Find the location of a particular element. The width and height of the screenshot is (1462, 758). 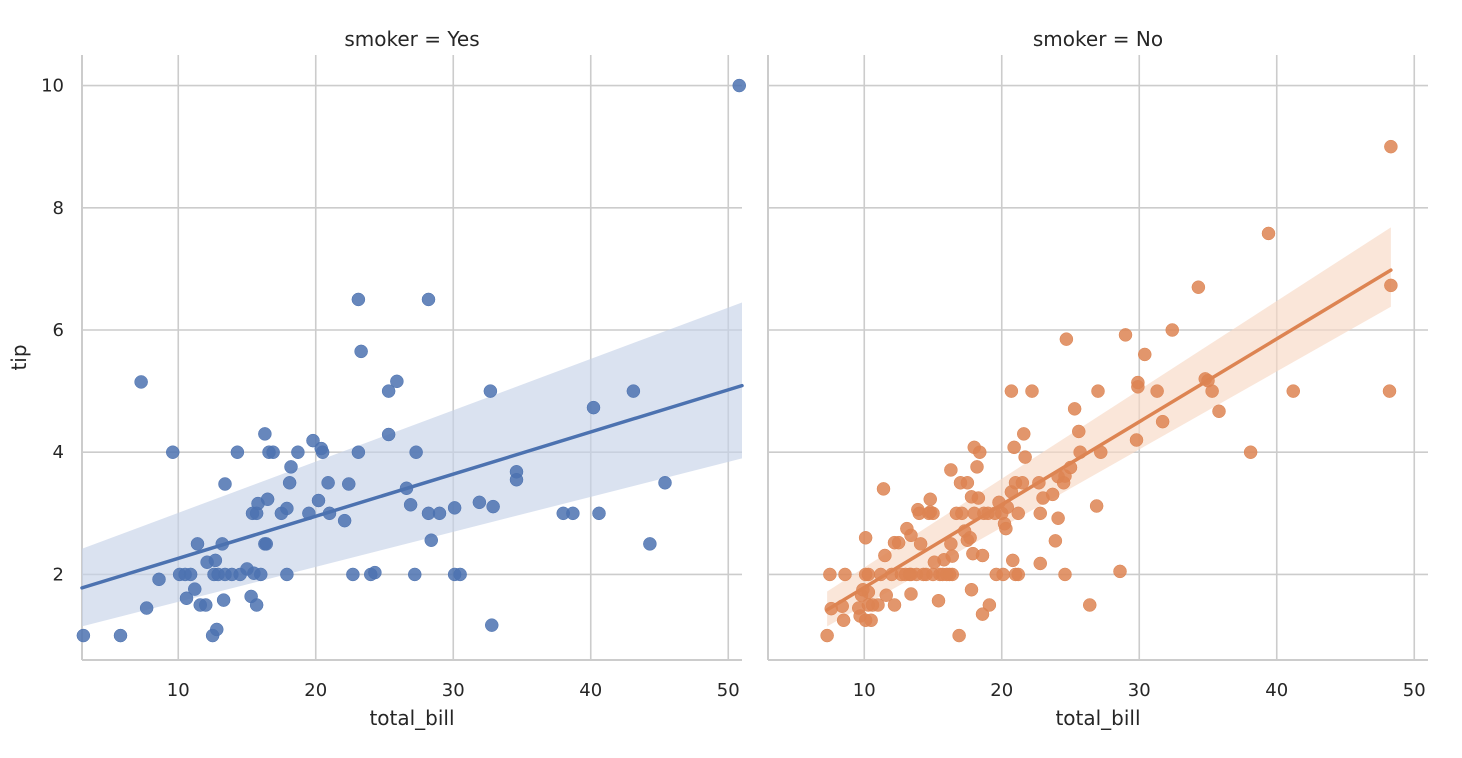

x-tick-label: 50 is located at coordinates (1414, 690).